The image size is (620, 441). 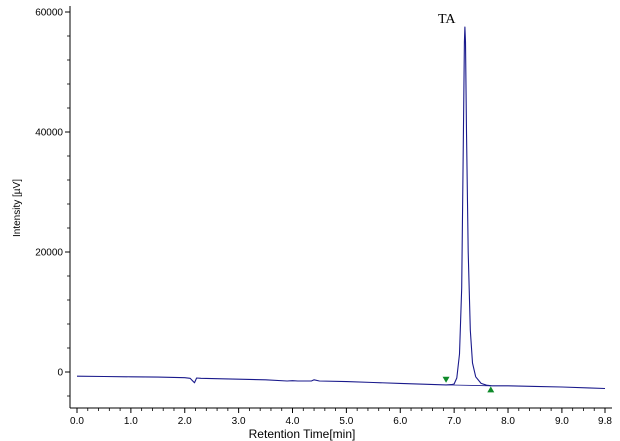 I want to click on x-tick-label: 2.0, so click(x=185, y=421).